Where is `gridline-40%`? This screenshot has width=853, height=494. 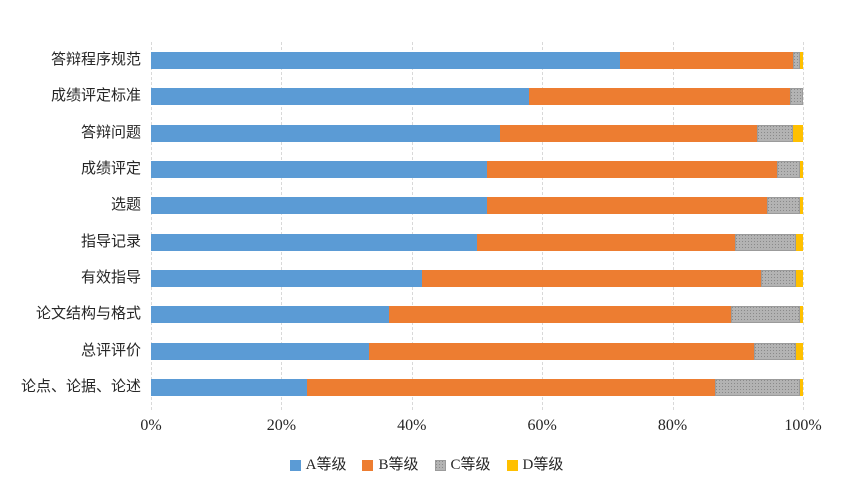
gridline-40% is located at coordinates (412, 226).